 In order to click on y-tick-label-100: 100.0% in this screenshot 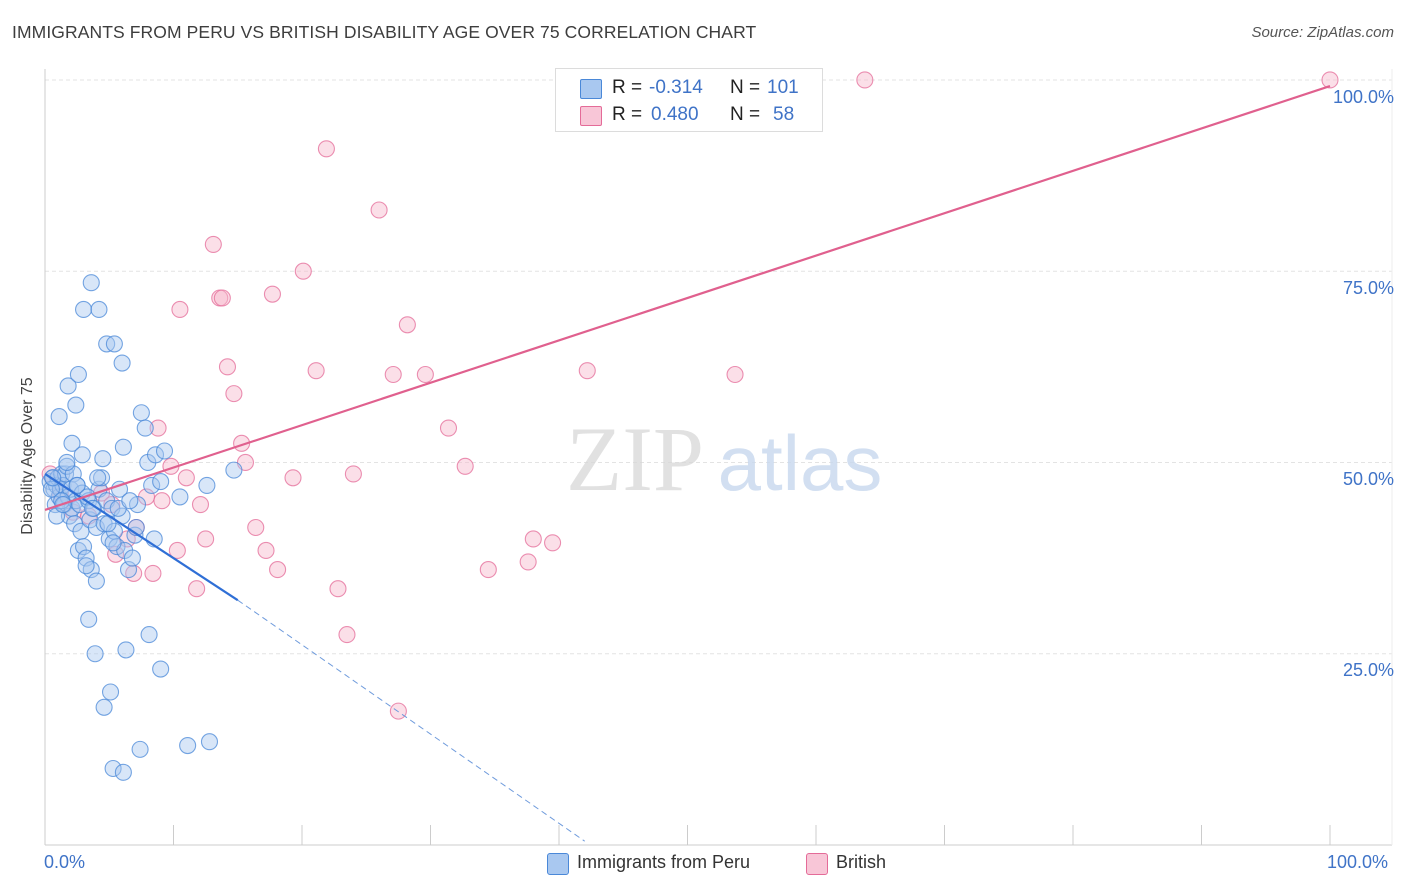, I will do `click(1363, 97)`.